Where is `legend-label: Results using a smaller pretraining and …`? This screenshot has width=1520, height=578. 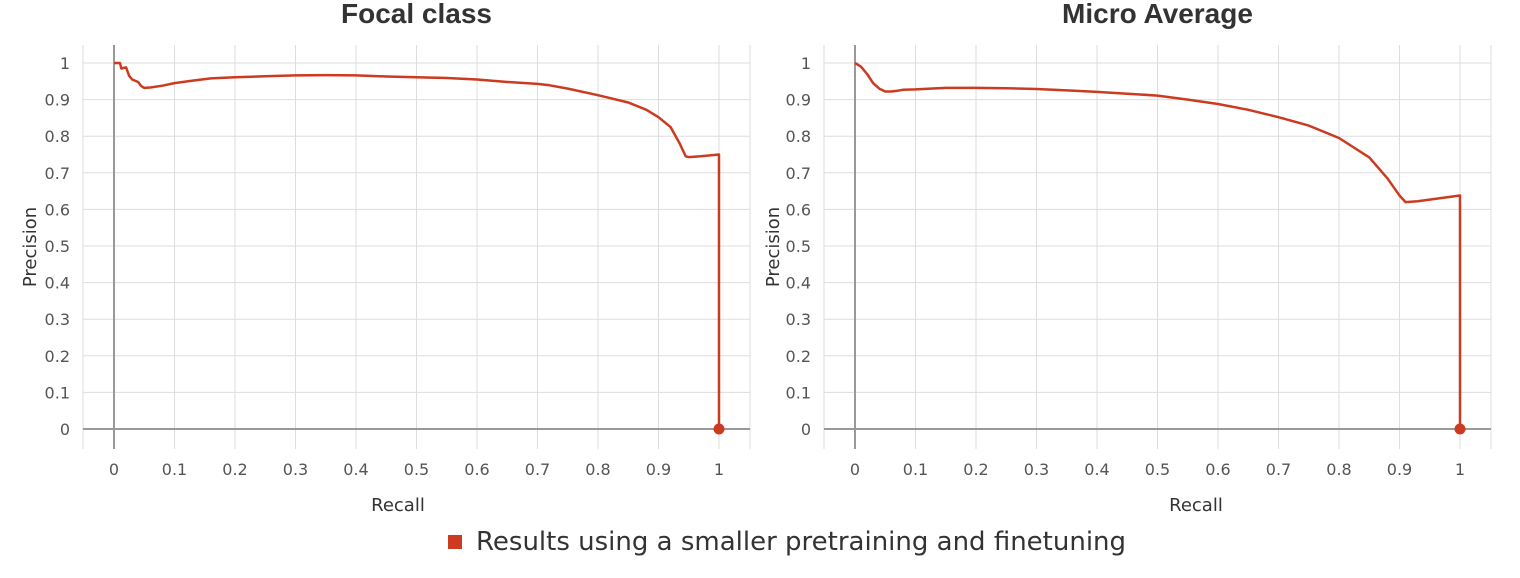 legend-label: Results using a smaller pretraining and … is located at coordinates (801, 542).